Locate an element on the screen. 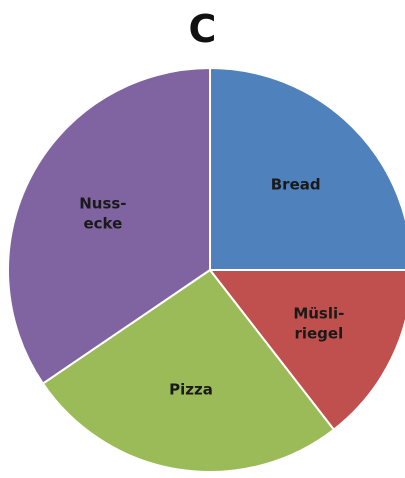  chart-title: C is located at coordinates (202, 29).